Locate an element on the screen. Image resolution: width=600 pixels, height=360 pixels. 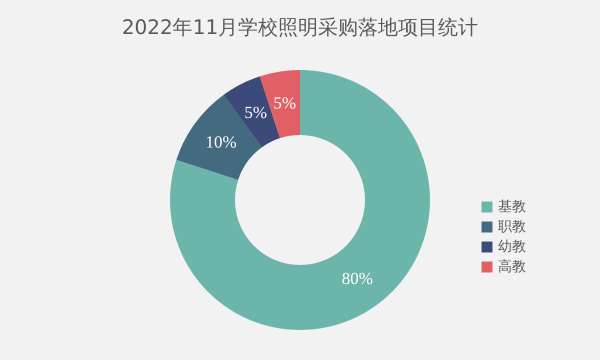
legend-label: 幼教 is located at coordinates (512, 247).